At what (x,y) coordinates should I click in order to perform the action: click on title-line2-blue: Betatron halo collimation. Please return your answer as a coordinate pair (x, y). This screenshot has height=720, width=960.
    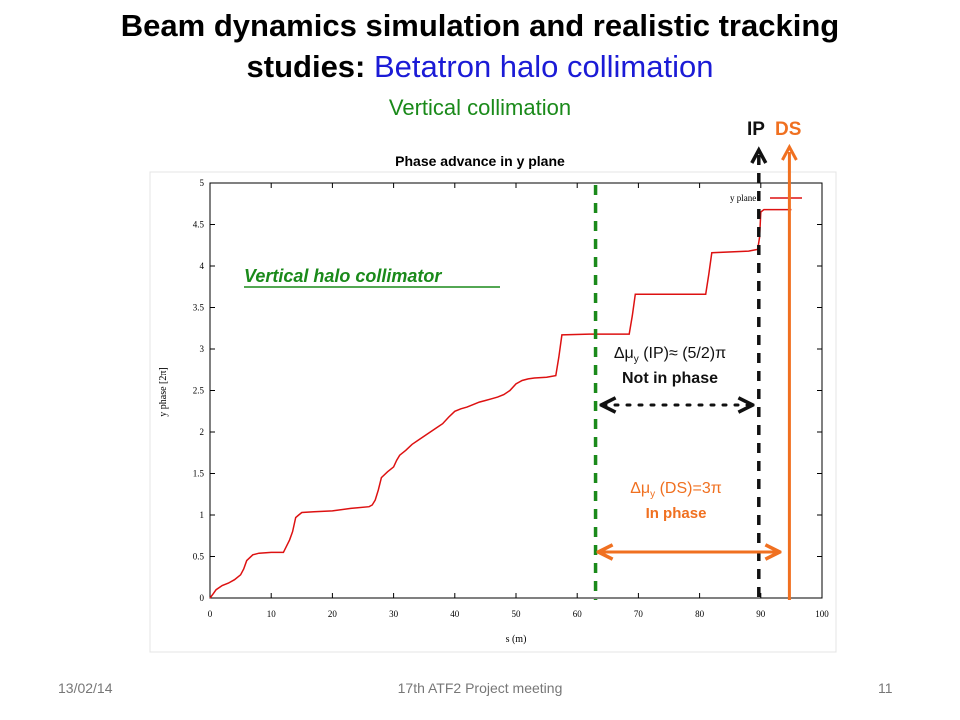
    Looking at the image, I should click on (544, 66).